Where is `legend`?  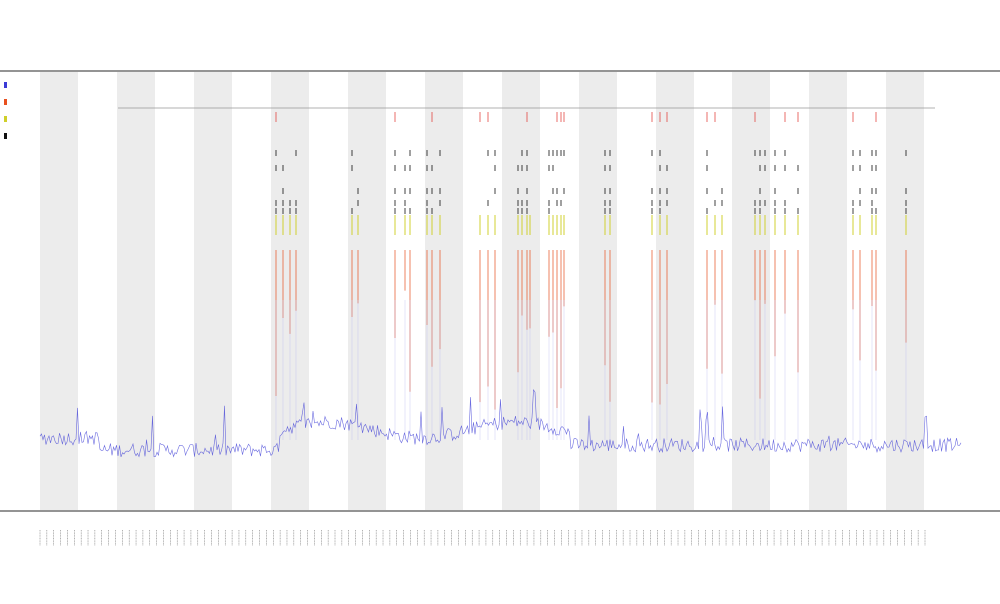 legend is located at coordinates (5, 110).